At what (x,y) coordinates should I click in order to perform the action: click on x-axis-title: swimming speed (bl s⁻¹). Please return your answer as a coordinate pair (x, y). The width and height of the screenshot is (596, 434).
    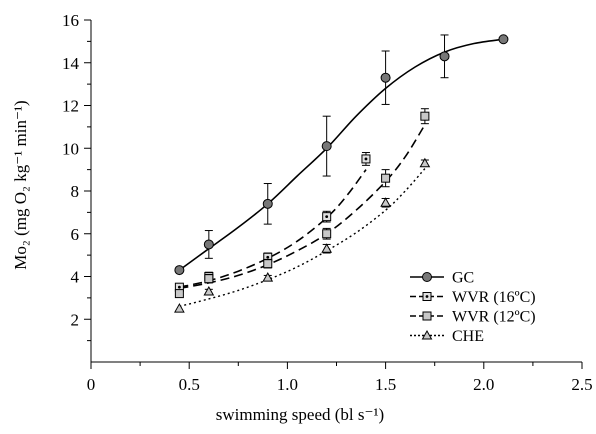
    Looking at the image, I should click on (300, 414).